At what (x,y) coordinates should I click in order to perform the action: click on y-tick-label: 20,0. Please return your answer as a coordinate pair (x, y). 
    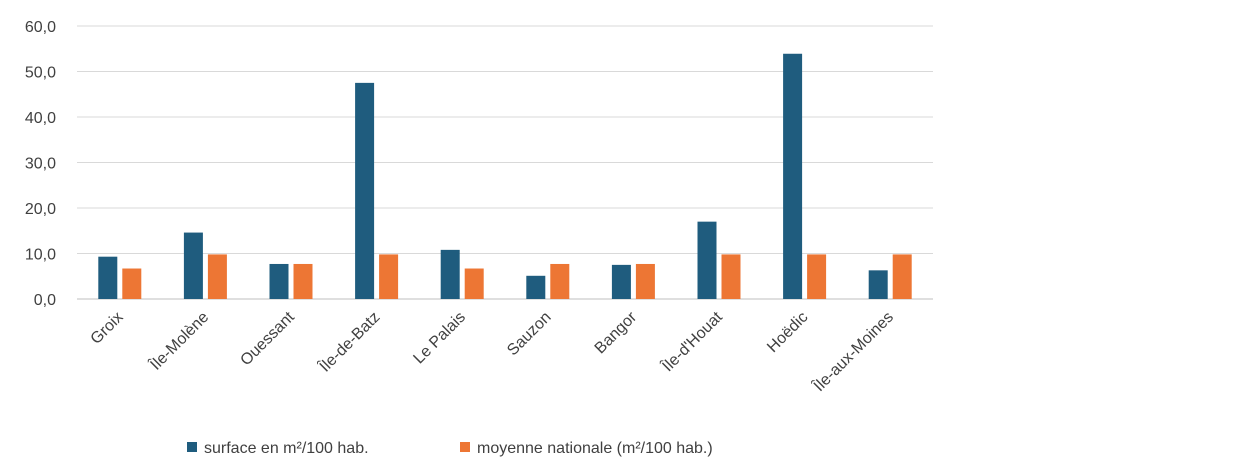
    Looking at the image, I should click on (40, 209).